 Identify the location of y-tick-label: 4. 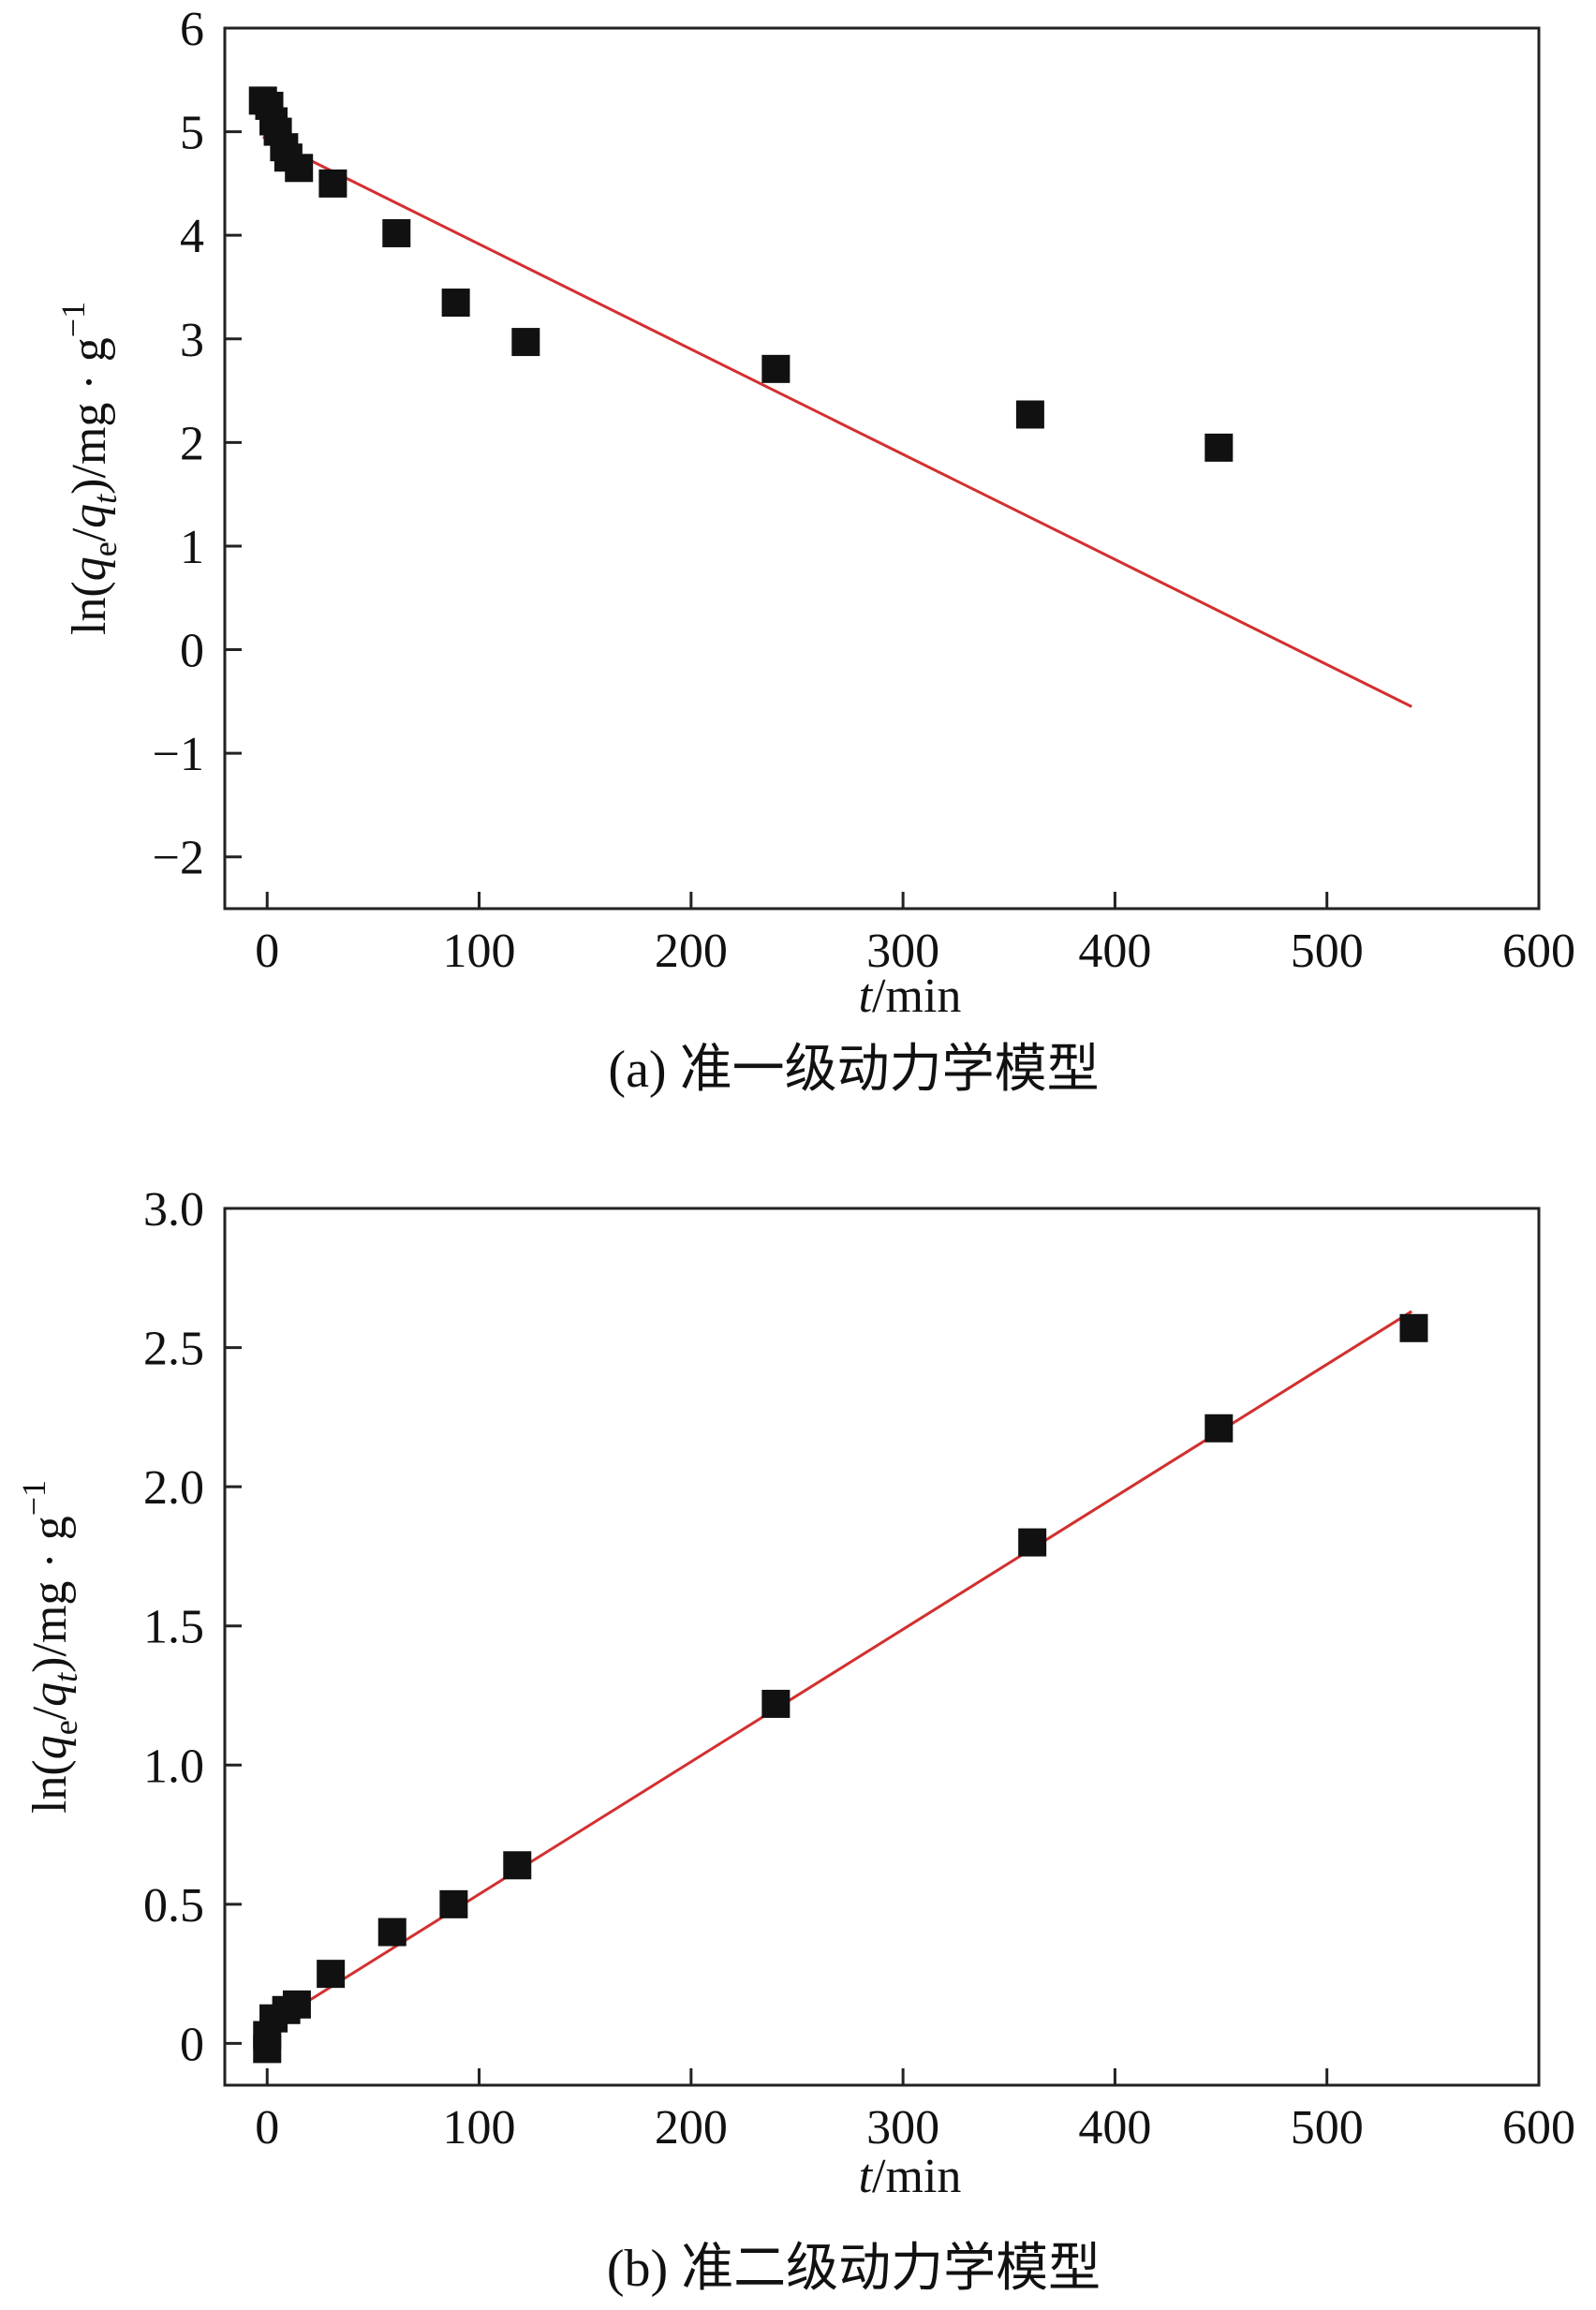
(192, 236).